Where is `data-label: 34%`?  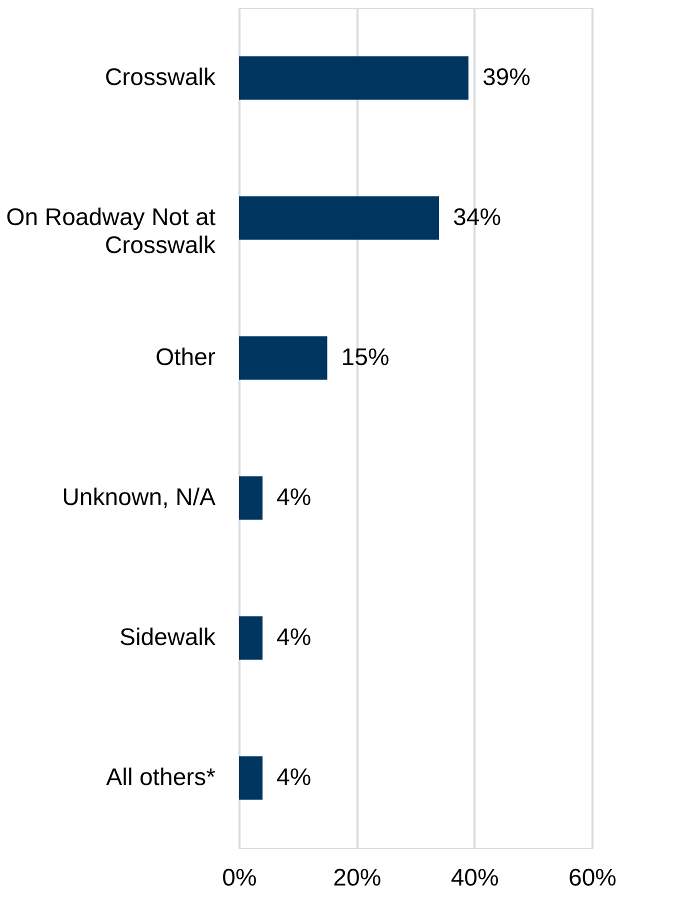 data-label: 34% is located at coordinates (477, 217).